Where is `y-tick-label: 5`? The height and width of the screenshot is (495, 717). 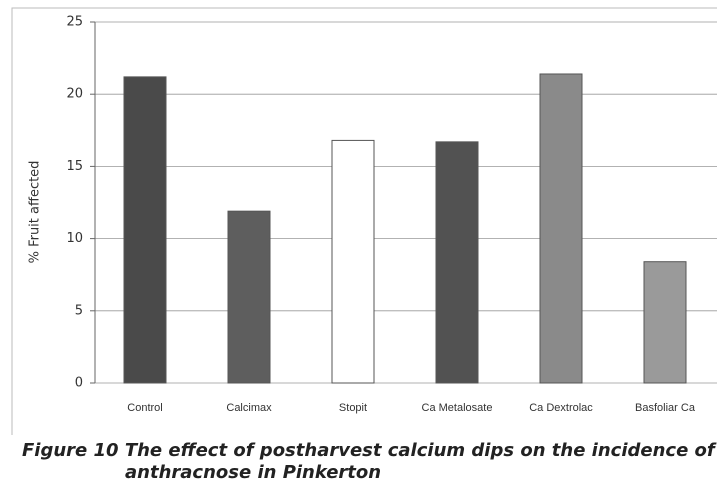 y-tick-label: 5 is located at coordinates (79, 310).